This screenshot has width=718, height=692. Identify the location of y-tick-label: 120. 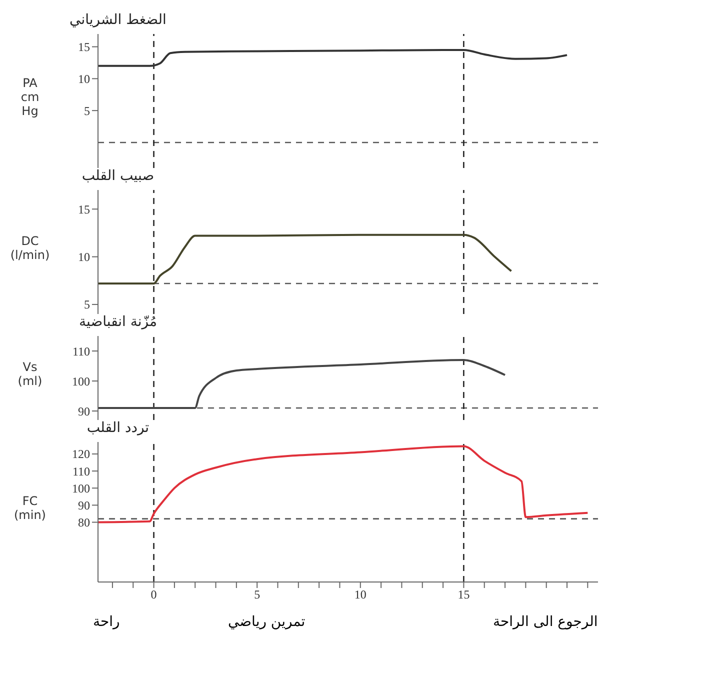
(81, 454).